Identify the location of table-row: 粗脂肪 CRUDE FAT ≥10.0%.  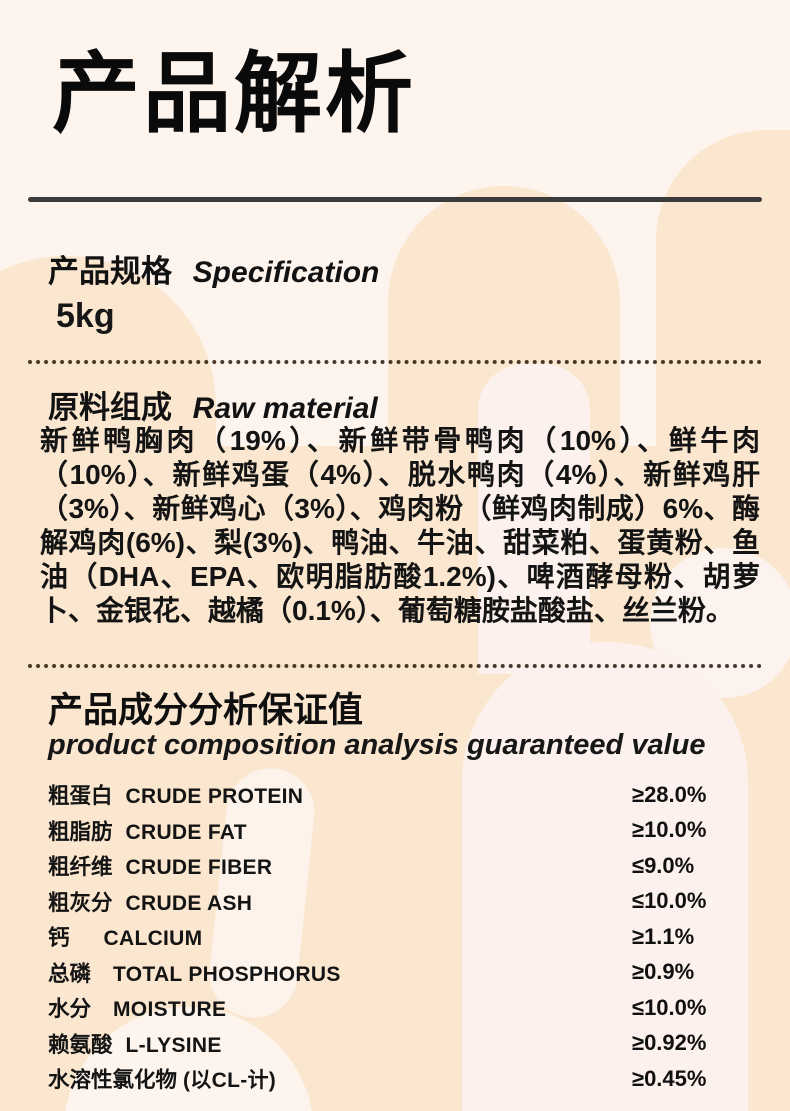
(405, 831).